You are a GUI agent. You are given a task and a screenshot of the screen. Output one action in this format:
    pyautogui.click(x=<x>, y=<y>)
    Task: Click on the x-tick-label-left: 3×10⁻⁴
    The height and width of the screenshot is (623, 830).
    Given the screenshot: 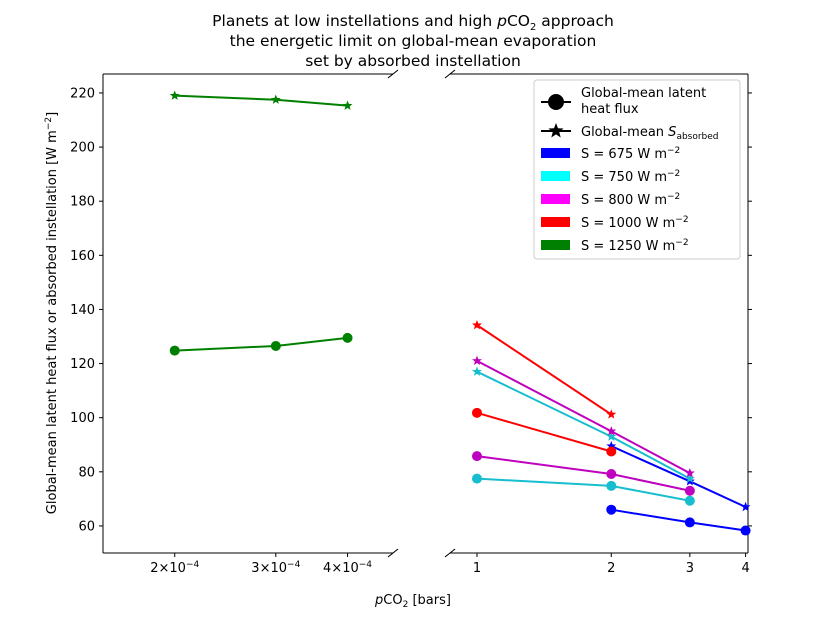 What is the action you would take?
    pyautogui.click(x=275, y=568)
    